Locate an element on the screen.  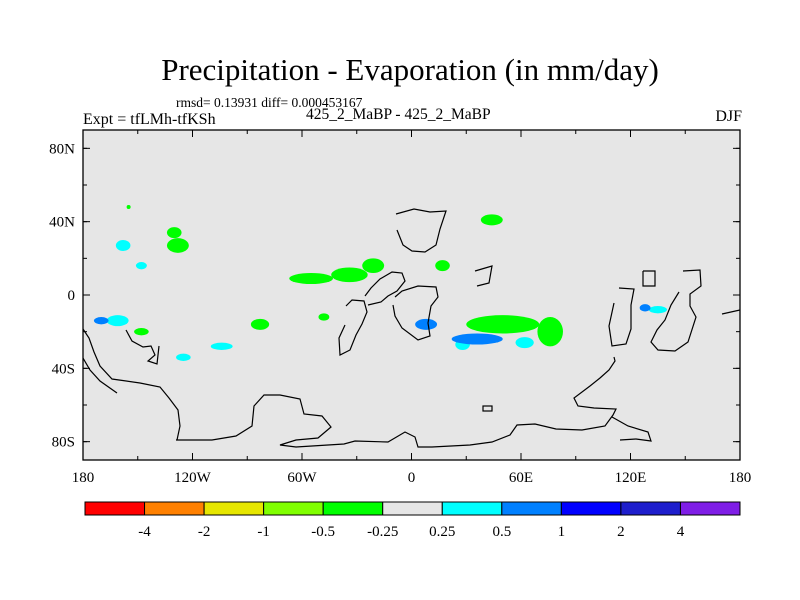
chart-title: Precipitation - Evaporation (in mm/day) is located at coordinates (410, 69).